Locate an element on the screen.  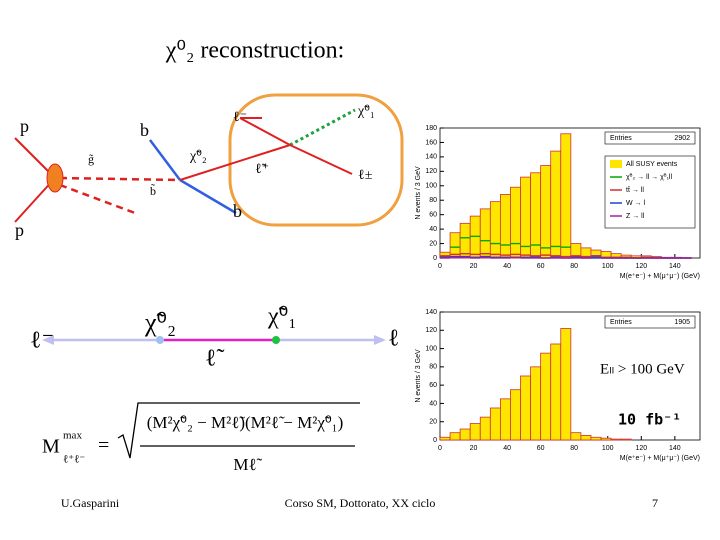
label: ℓ̃⁺ is located at coordinates (262, 169).